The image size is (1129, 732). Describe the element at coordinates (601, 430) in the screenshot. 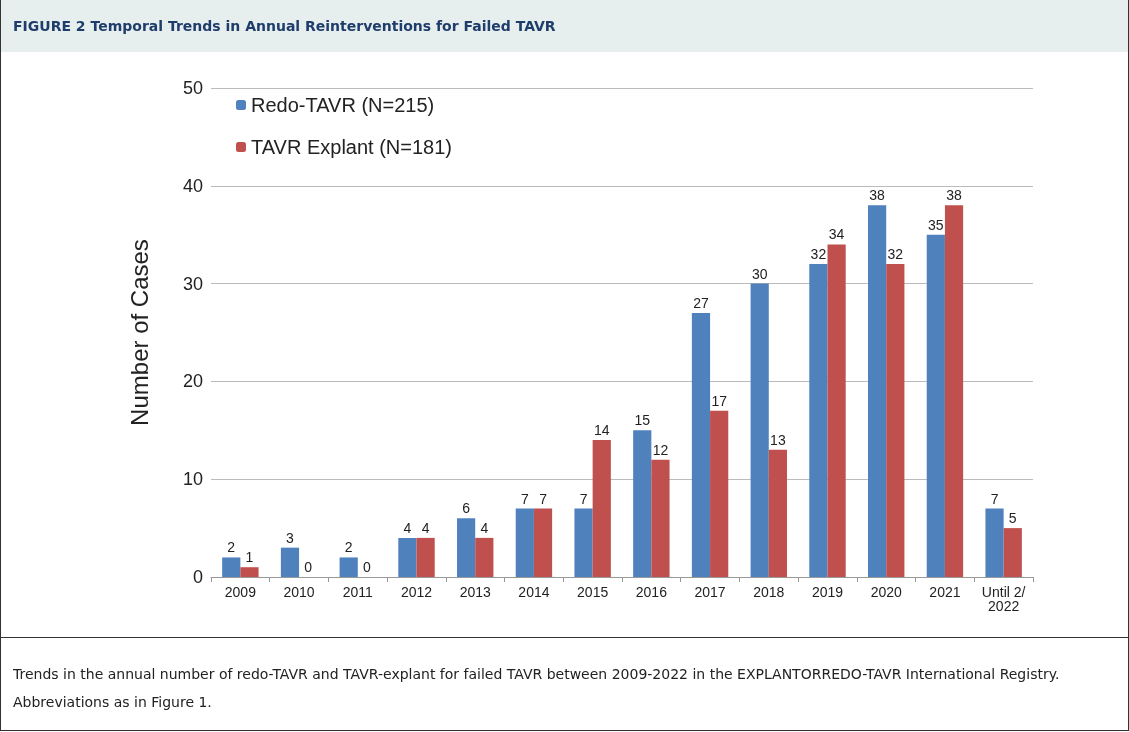

I see `data-label: 14` at that location.